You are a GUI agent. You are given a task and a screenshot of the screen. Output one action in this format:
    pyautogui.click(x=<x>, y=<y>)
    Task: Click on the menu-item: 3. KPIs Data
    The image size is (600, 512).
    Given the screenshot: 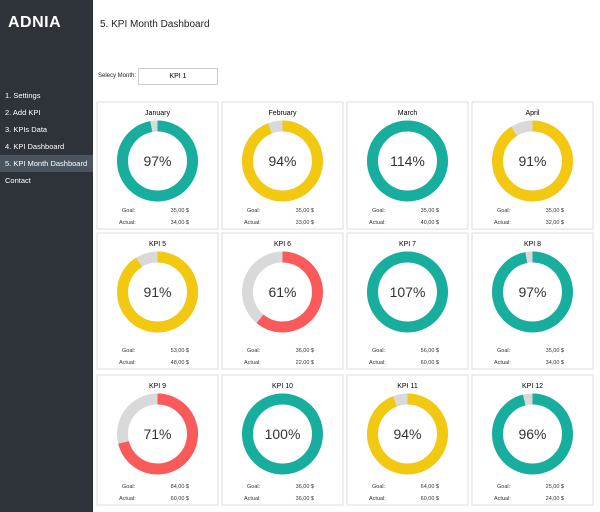 What is the action you would take?
    pyautogui.click(x=26, y=129)
    